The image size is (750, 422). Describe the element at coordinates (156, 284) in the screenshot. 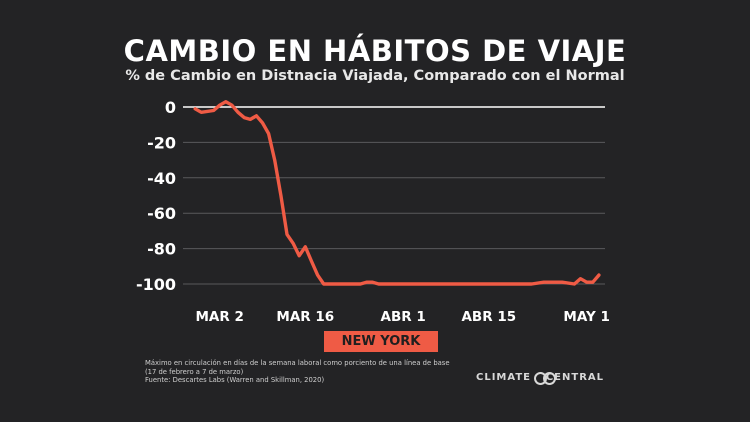

I see `y-tick-label: -100` at that location.